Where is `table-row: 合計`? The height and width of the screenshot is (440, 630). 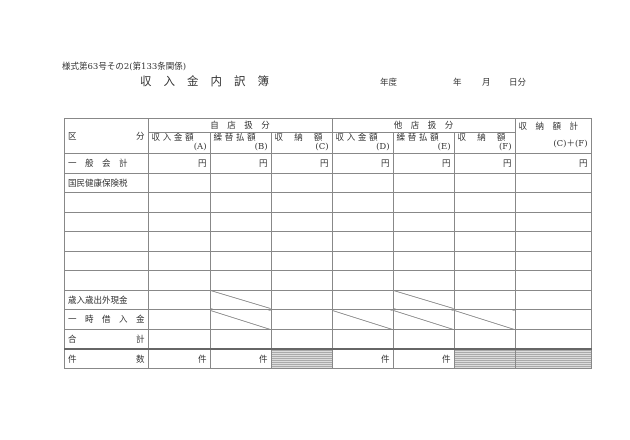 table-row: 合計 is located at coordinates (328, 338).